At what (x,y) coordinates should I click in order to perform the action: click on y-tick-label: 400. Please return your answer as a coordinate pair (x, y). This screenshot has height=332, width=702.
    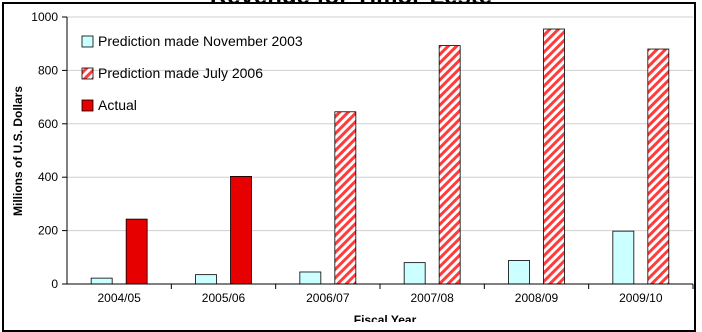
    Looking at the image, I should click on (48, 177).